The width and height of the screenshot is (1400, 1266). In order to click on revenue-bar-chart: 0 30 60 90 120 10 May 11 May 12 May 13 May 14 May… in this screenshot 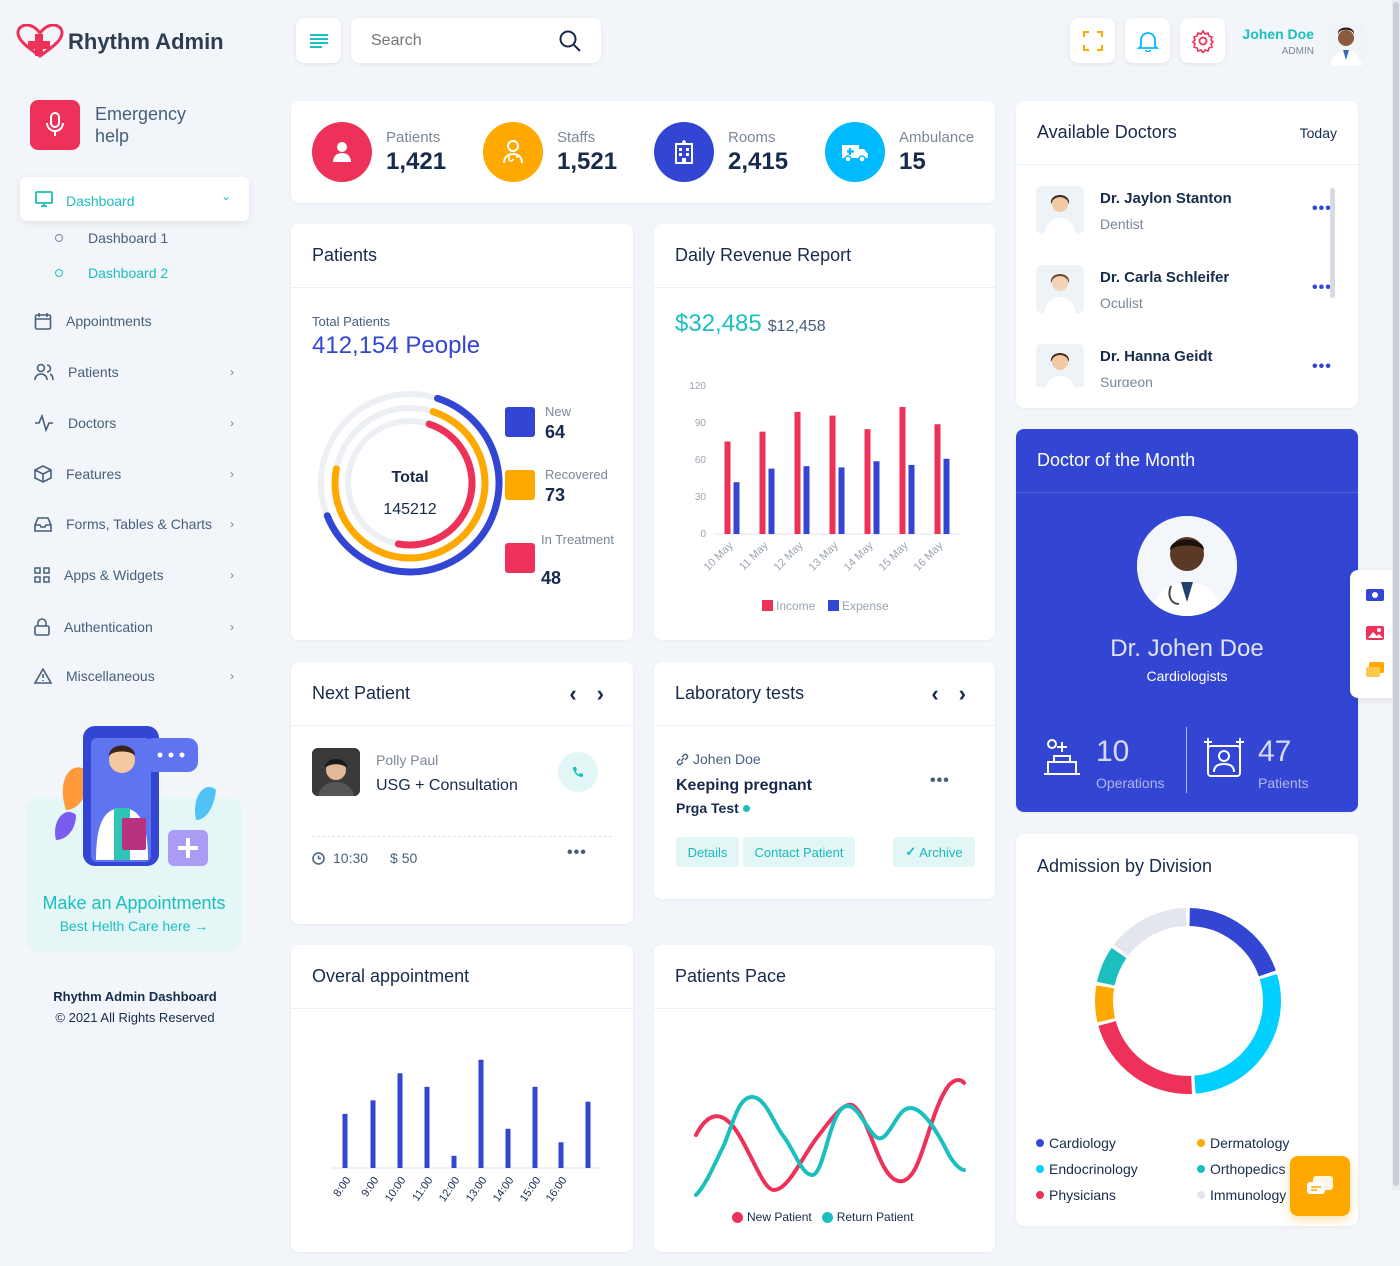, I will do `click(824, 497)`.